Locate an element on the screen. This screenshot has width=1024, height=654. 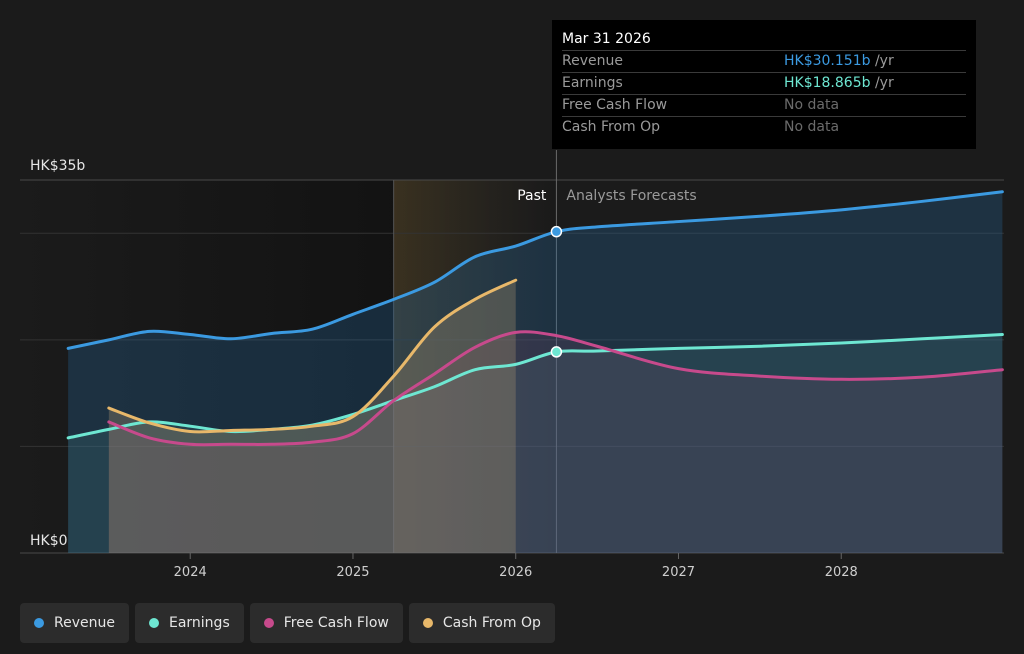
tooltip-label: Free Cash Flow is located at coordinates (615, 105).